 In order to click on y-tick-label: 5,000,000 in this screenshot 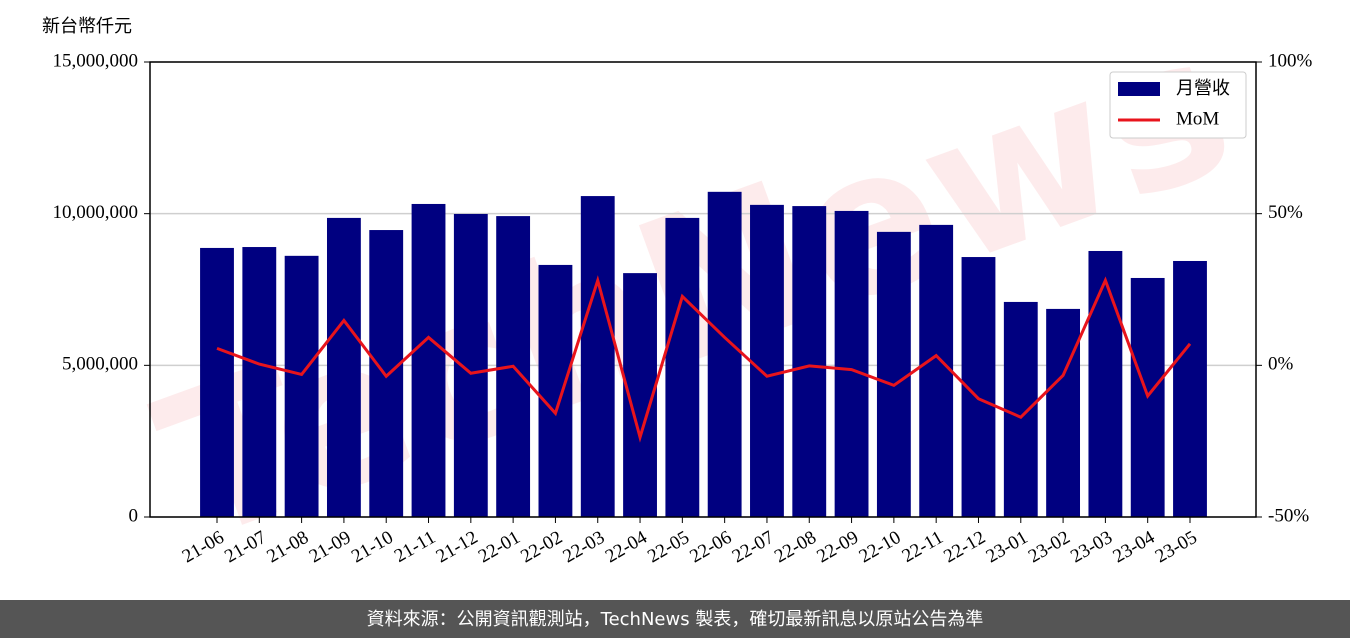, I will do `click(100, 364)`.